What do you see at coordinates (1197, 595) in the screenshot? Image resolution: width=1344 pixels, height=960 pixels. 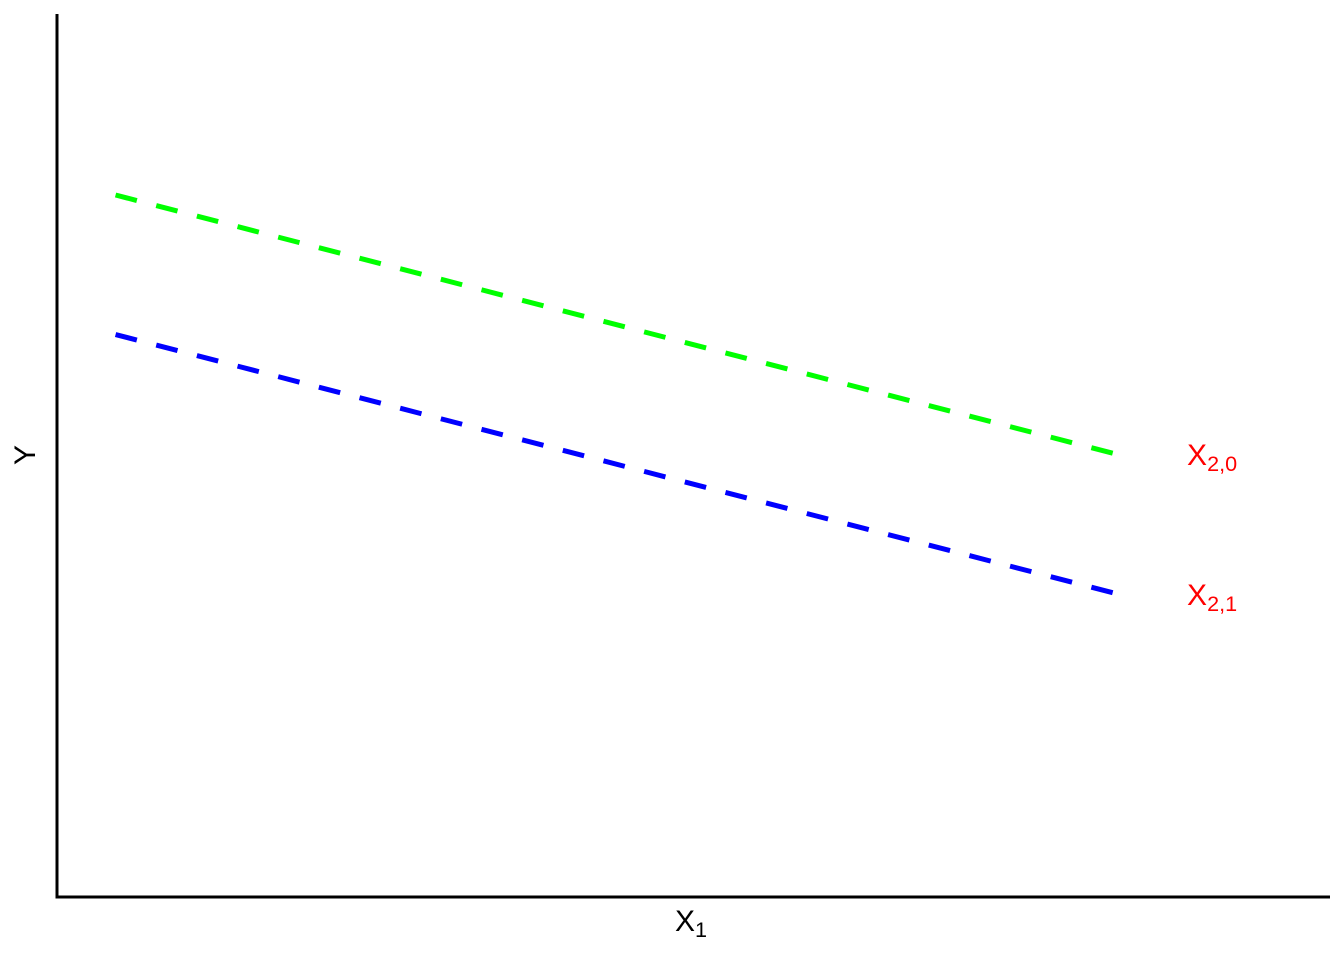 I see `line-label-x21-base: X` at bounding box center [1197, 595].